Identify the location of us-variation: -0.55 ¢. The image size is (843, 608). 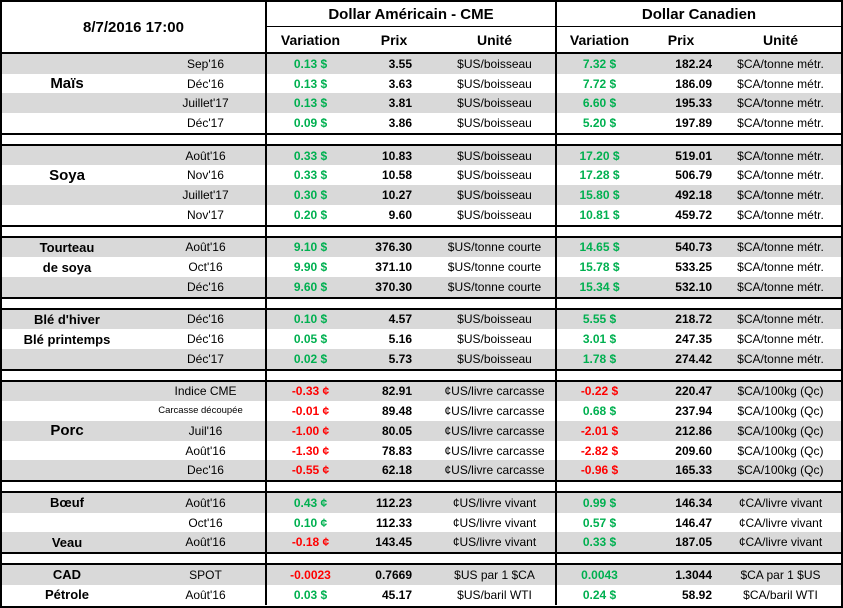
(310, 470).